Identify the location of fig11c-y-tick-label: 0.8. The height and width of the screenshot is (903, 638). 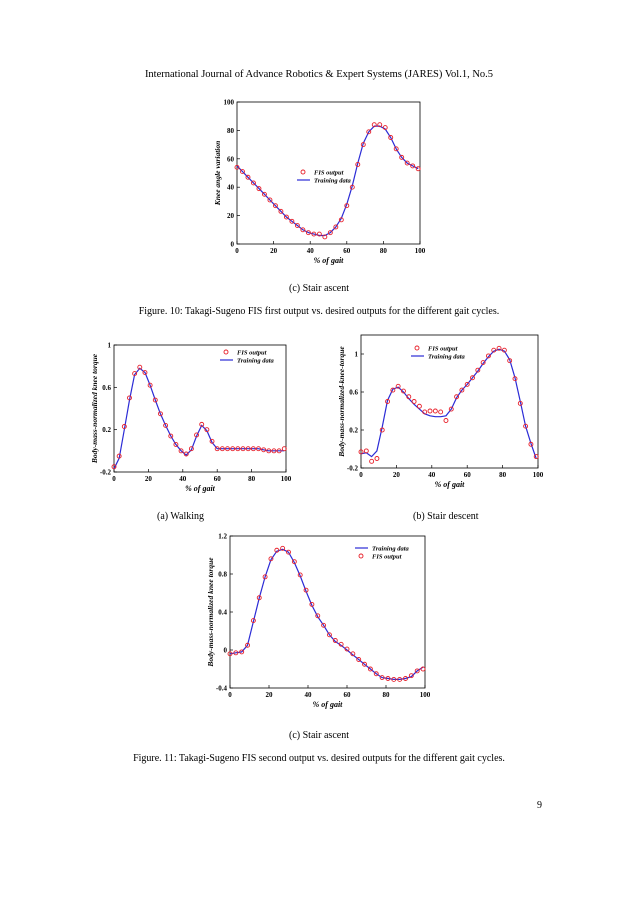
(222, 575).